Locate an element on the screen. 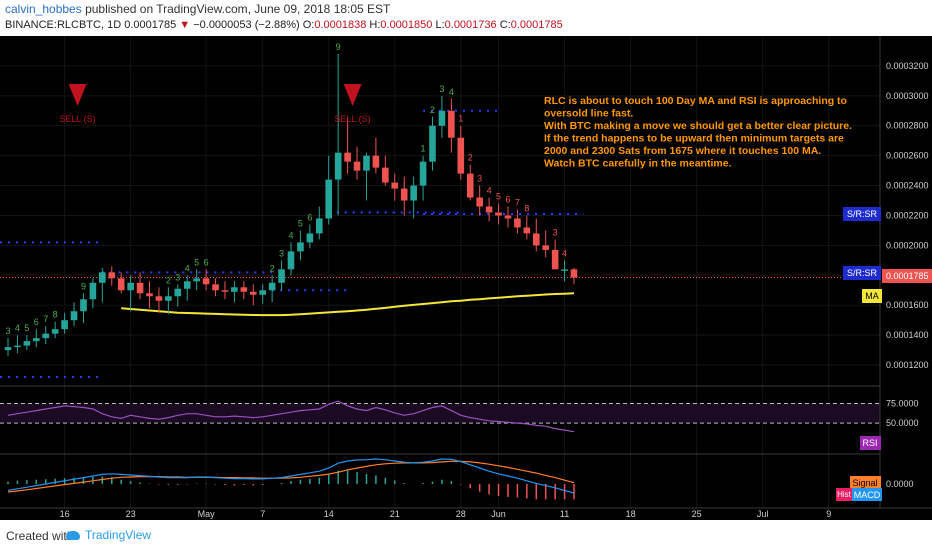 Image resolution: width=932 pixels, height=550 pixels. time-tick-label: 11 is located at coordinates (564, 514).